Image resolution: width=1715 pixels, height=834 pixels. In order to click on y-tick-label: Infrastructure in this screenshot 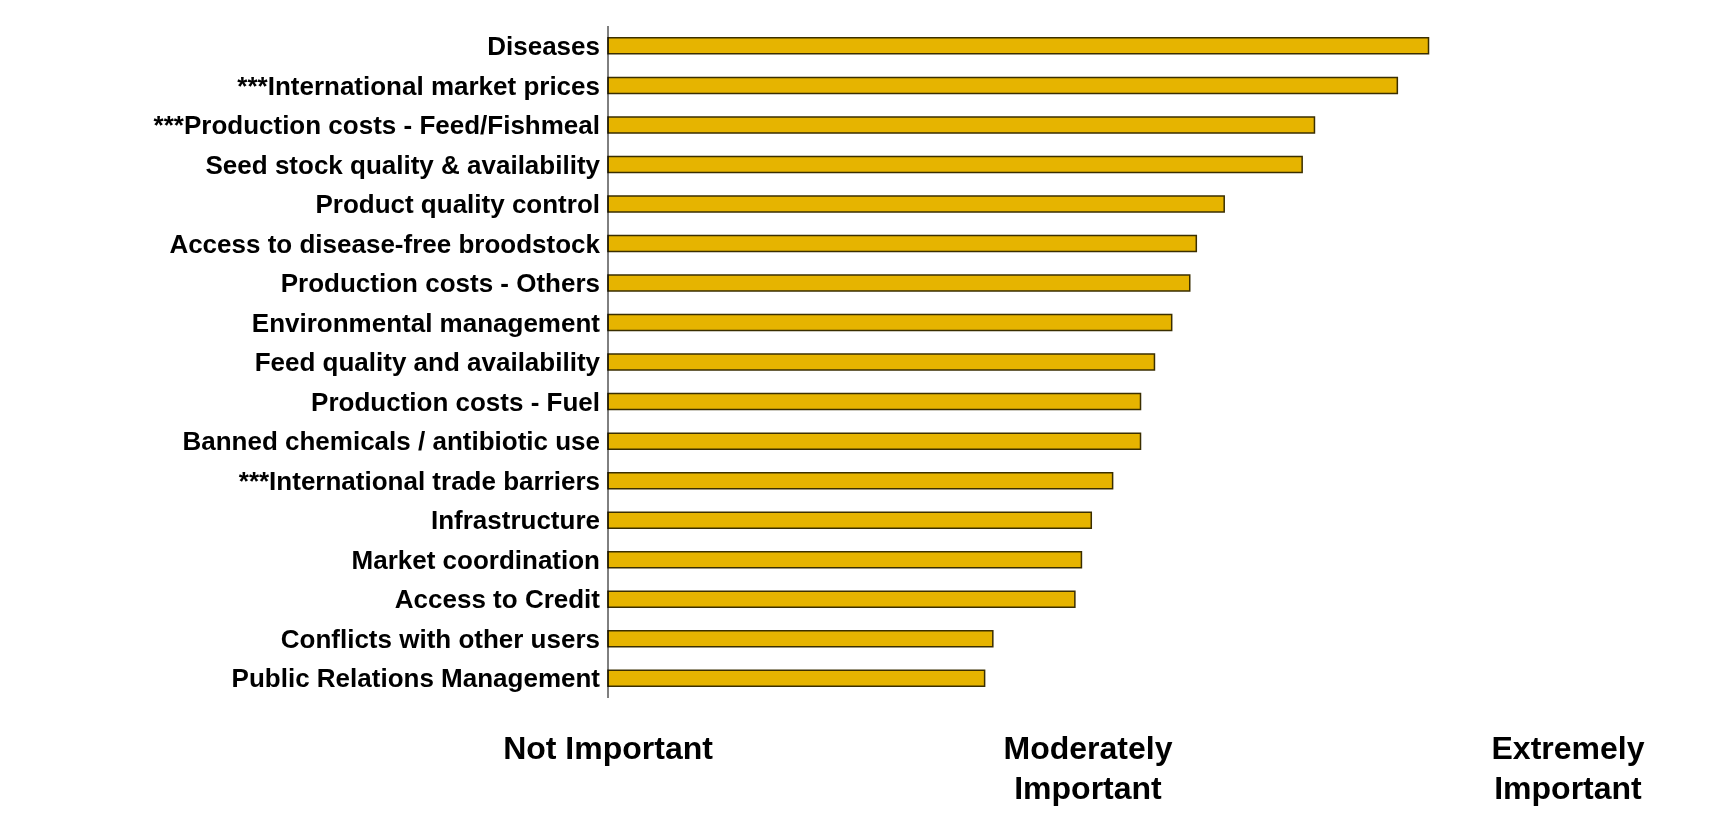, I will do `click(515, 520)`.